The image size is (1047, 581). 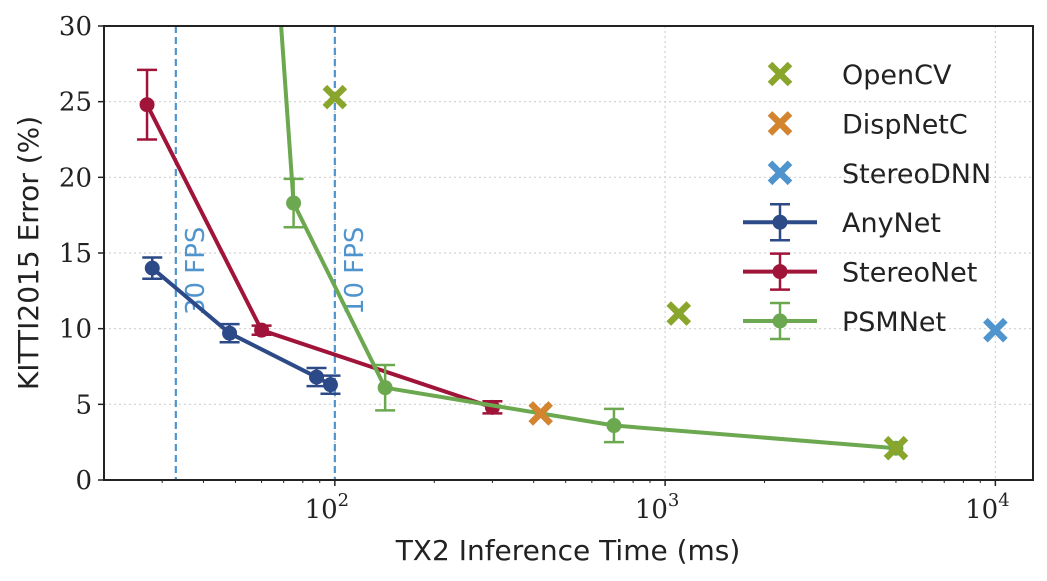 What do you see at coordinates (916, 174) in the screenshot?
I see `legend-label: StereoDNN` at bounding box center [916, 174].